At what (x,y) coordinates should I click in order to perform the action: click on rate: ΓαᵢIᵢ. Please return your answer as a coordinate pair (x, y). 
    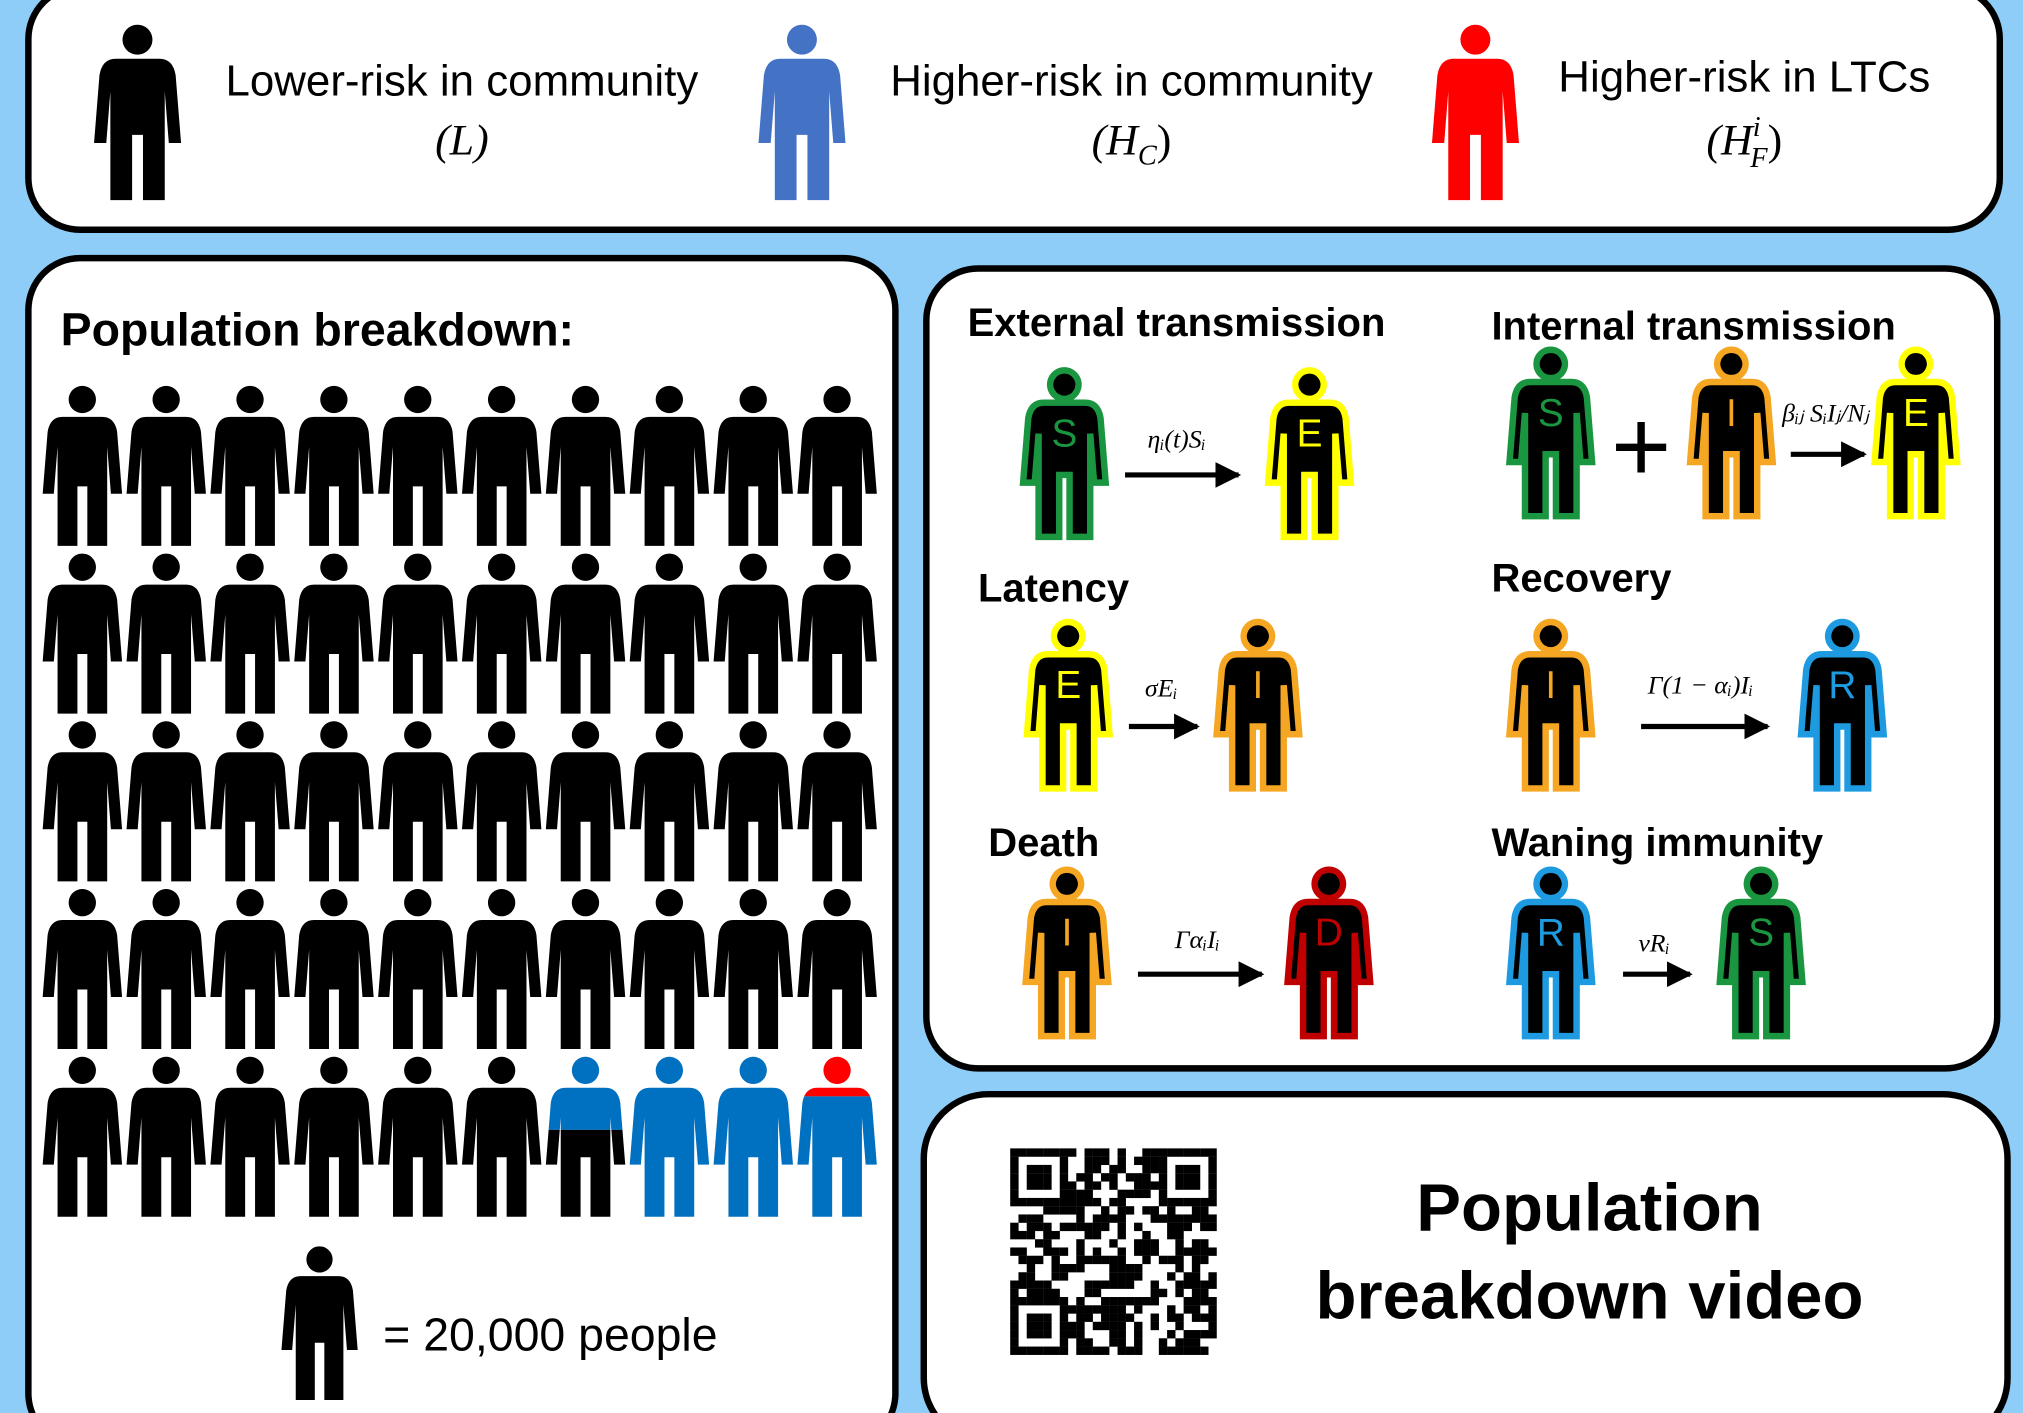
    Looking at the image, I should click on (1197, 939).